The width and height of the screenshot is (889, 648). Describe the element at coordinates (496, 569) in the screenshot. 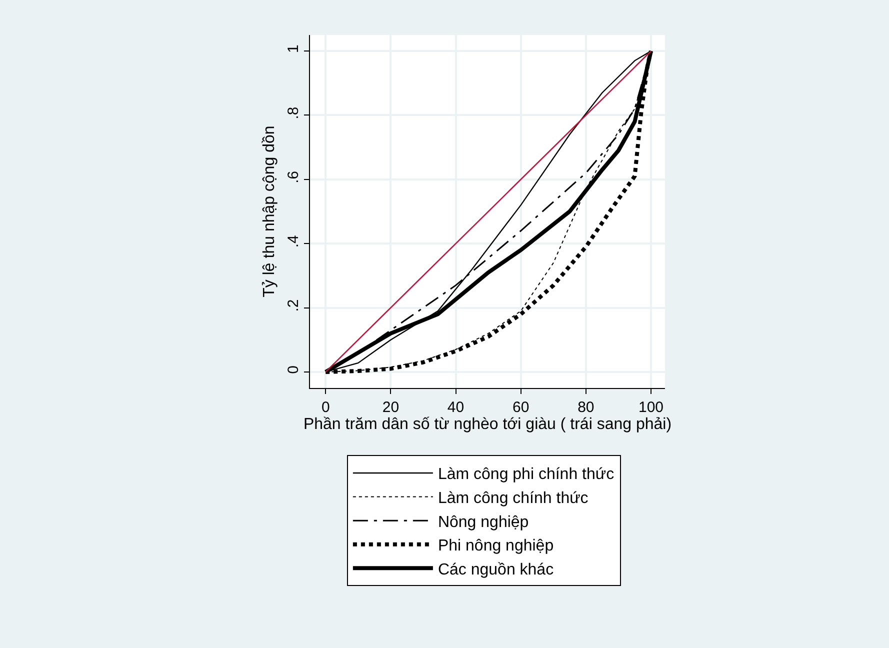

I see `legend-label: Các nguồn khác` at that location.